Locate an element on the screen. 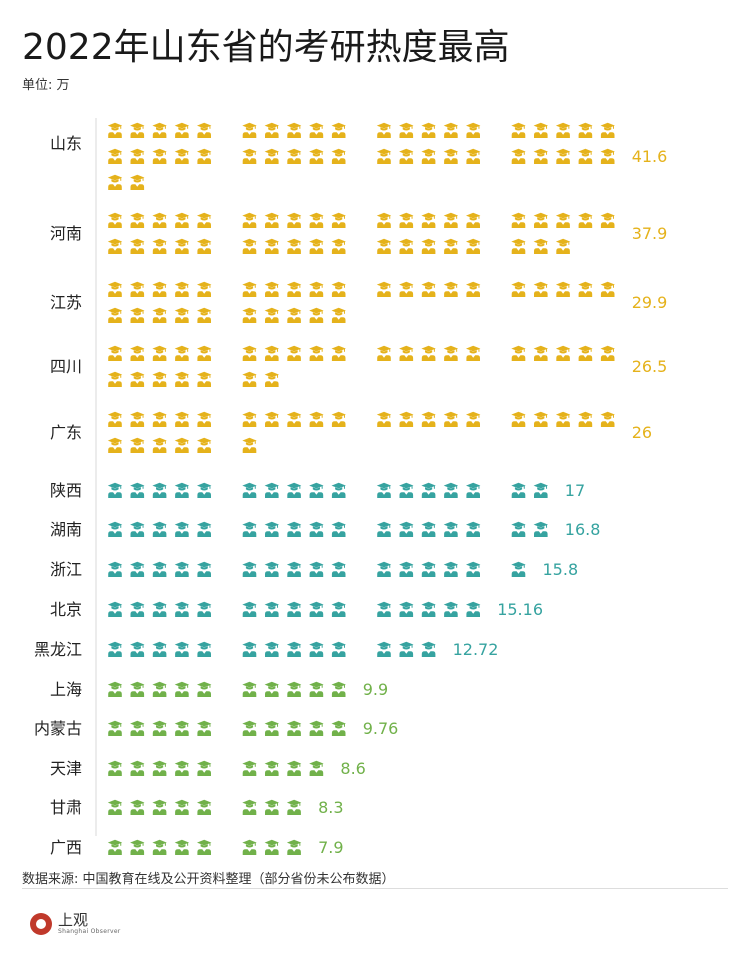 This screenshot has height=958, width=750. category-label: 江苏 is located at coordinates (66, 302).